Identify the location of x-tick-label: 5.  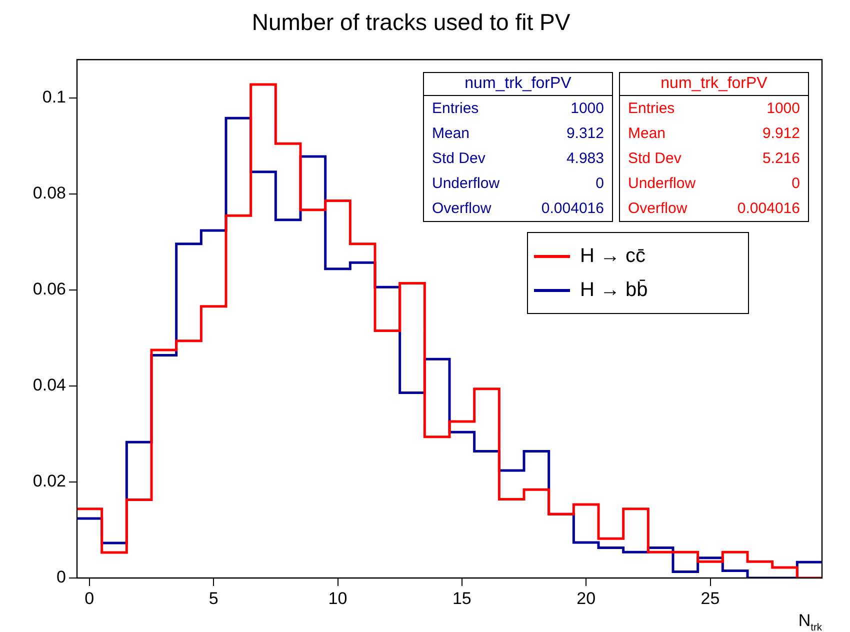
(213, 598).